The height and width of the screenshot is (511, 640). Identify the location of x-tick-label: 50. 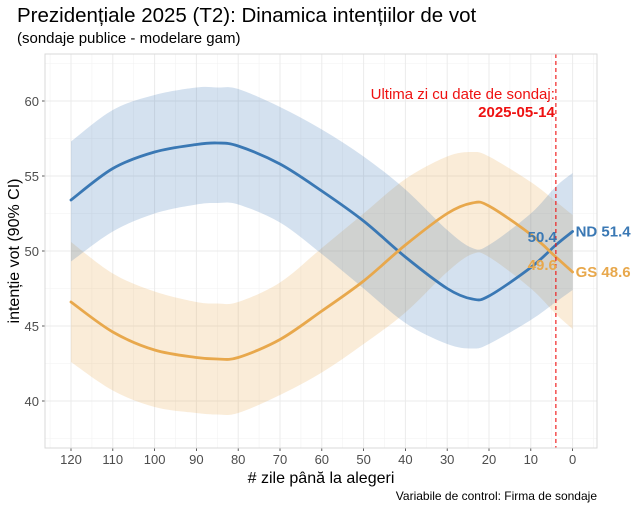
(363, 459).